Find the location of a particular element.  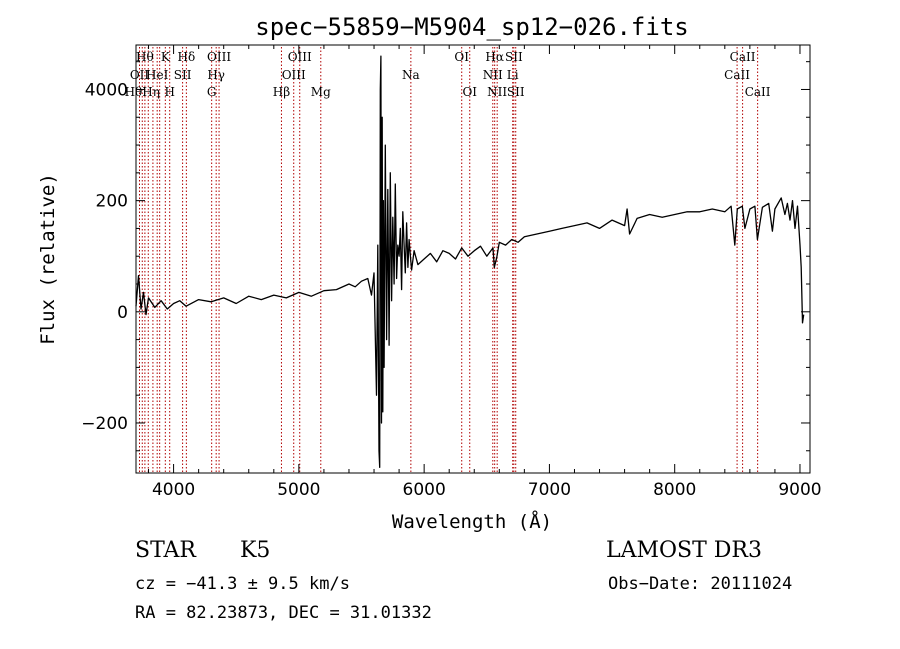

x-tick-label-4: 8000 is located at coordinates (674, 490).